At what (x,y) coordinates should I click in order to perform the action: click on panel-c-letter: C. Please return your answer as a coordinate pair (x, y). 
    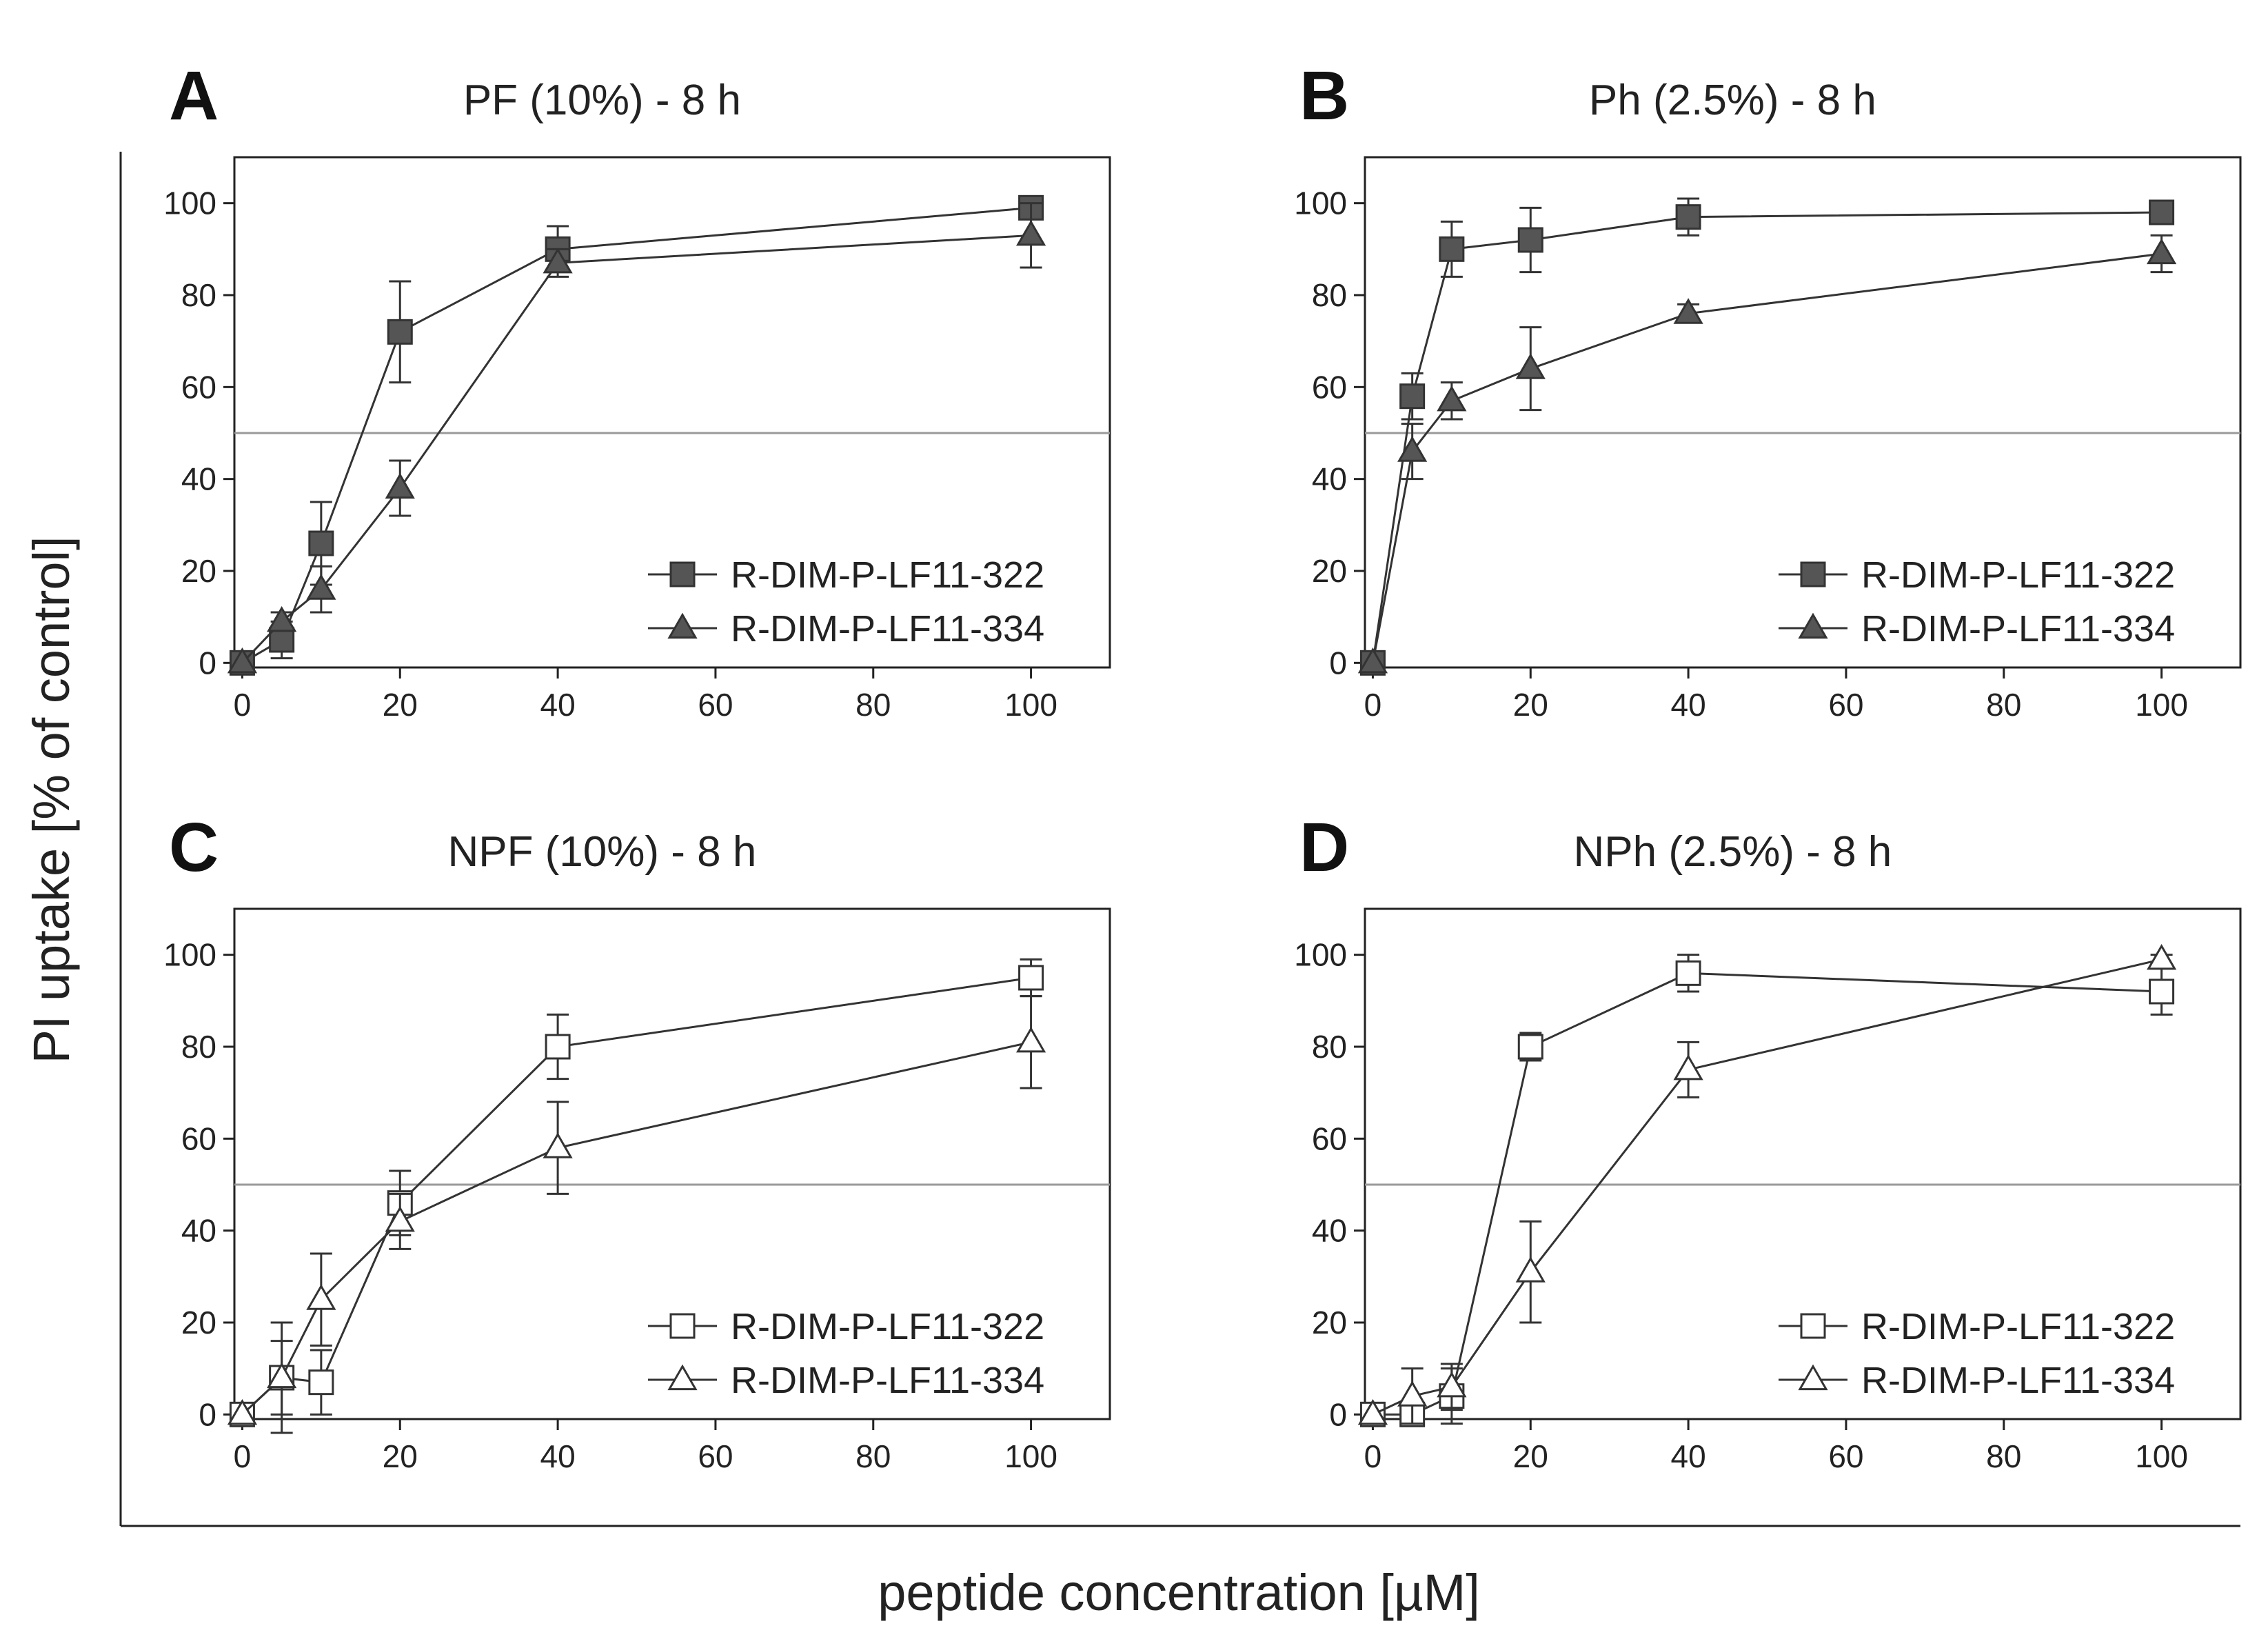
    Looking at the image, I should click on (194, 848).